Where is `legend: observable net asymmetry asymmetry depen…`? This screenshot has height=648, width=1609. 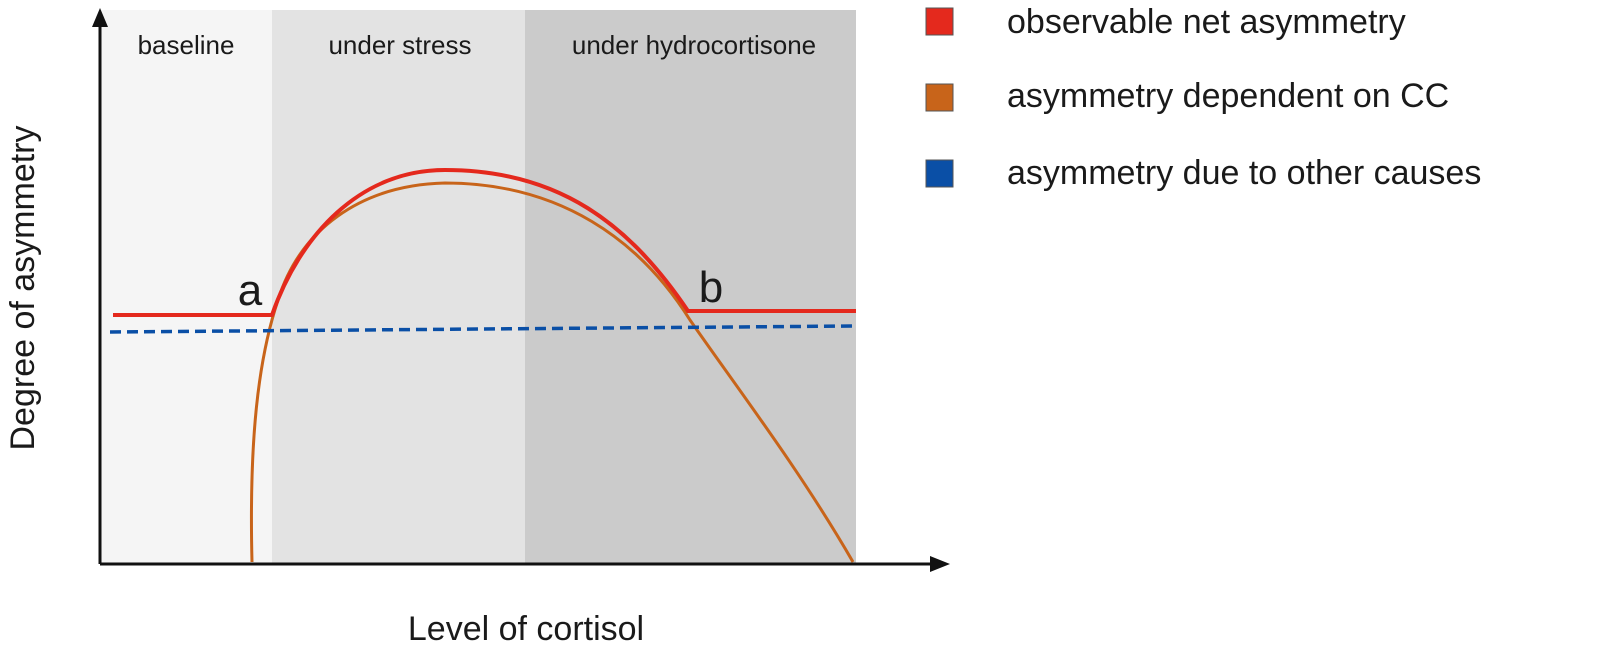 legend: observable net asymmetry asymmetry depen… is located at coordinates (1203, 97).